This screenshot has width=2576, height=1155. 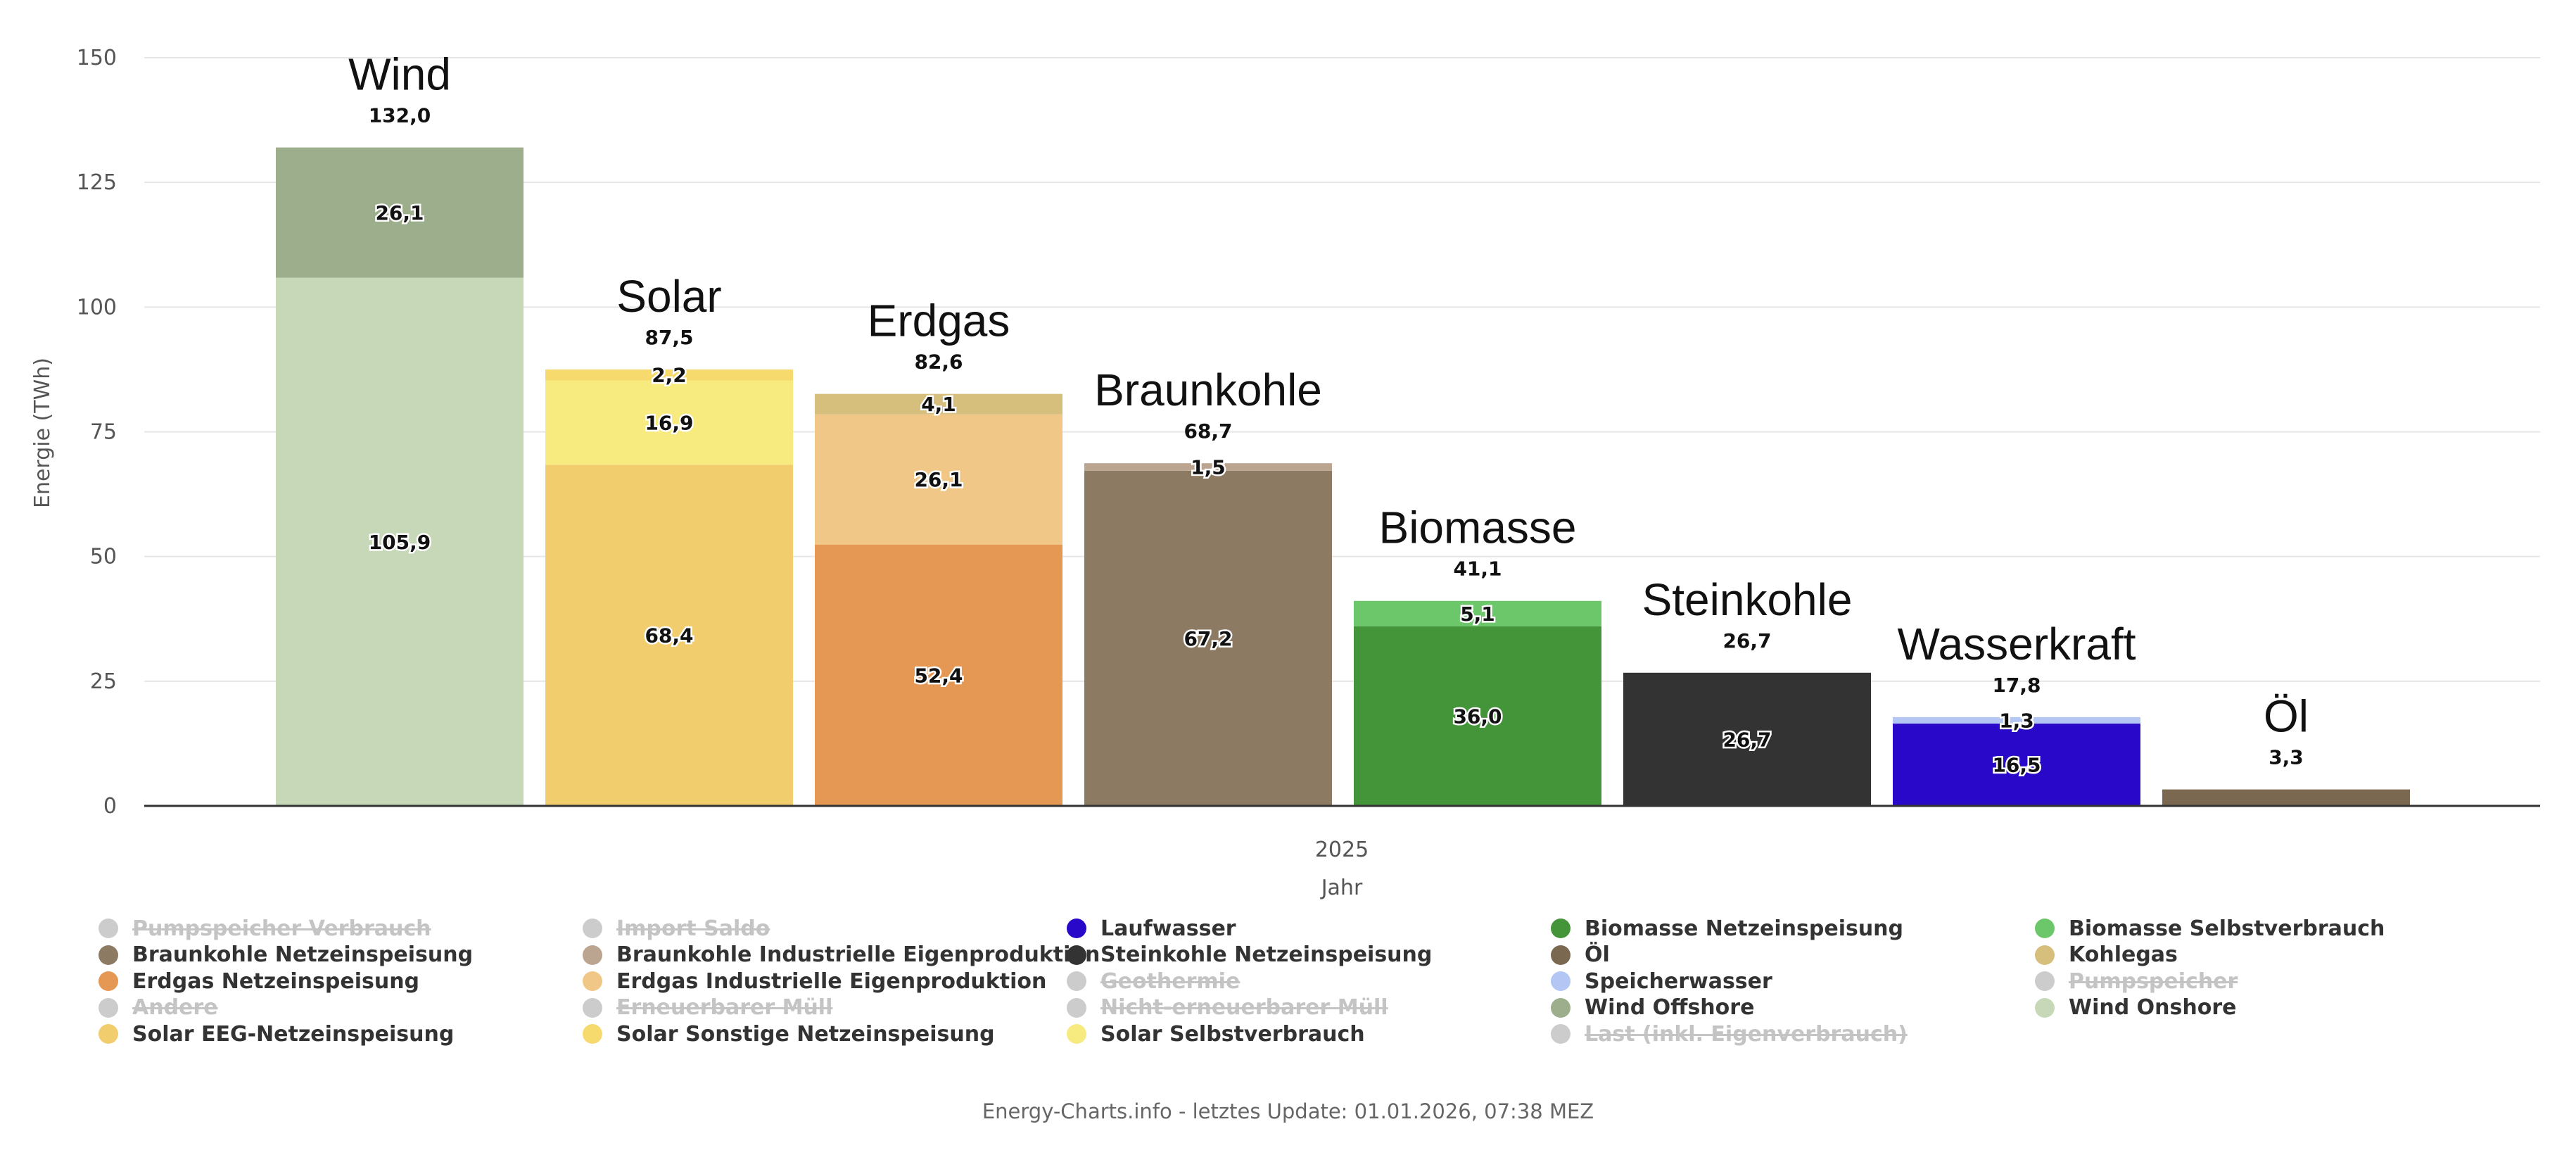 I want to click on legend-item: Biomasse Selbstverbrauch, so click(x=2210, y=928).